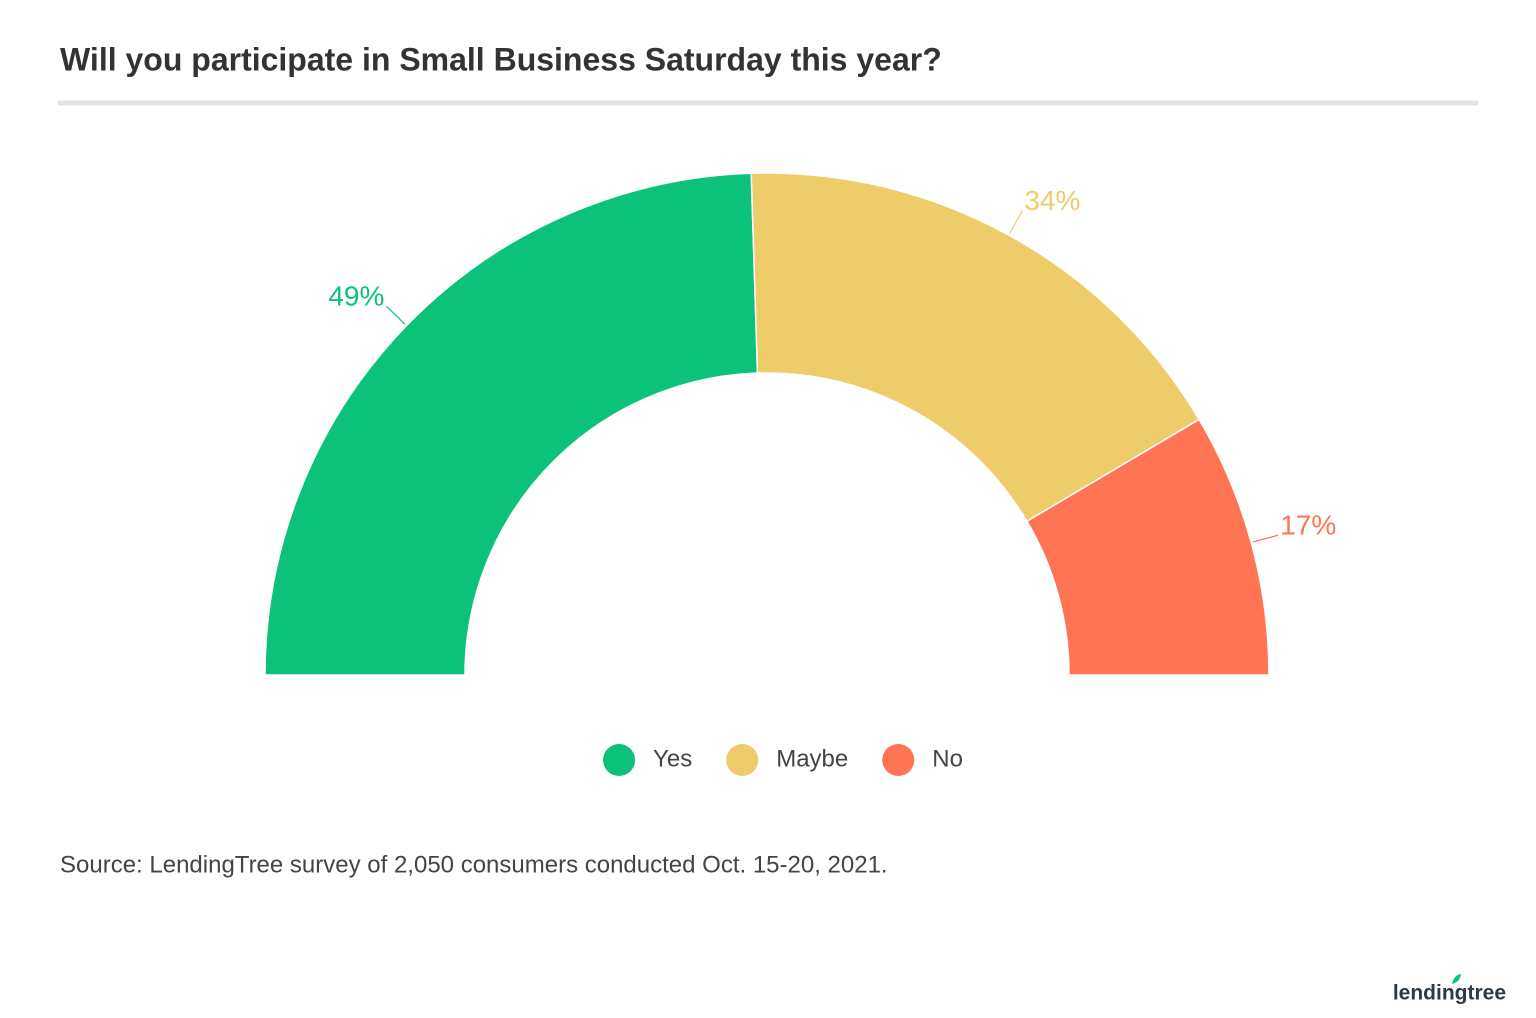 This screenshot has width=1536, height=1018. Describe the element at coordinates (812, 758) in the screenshot. I see `legend-label: Maybe` at that location.